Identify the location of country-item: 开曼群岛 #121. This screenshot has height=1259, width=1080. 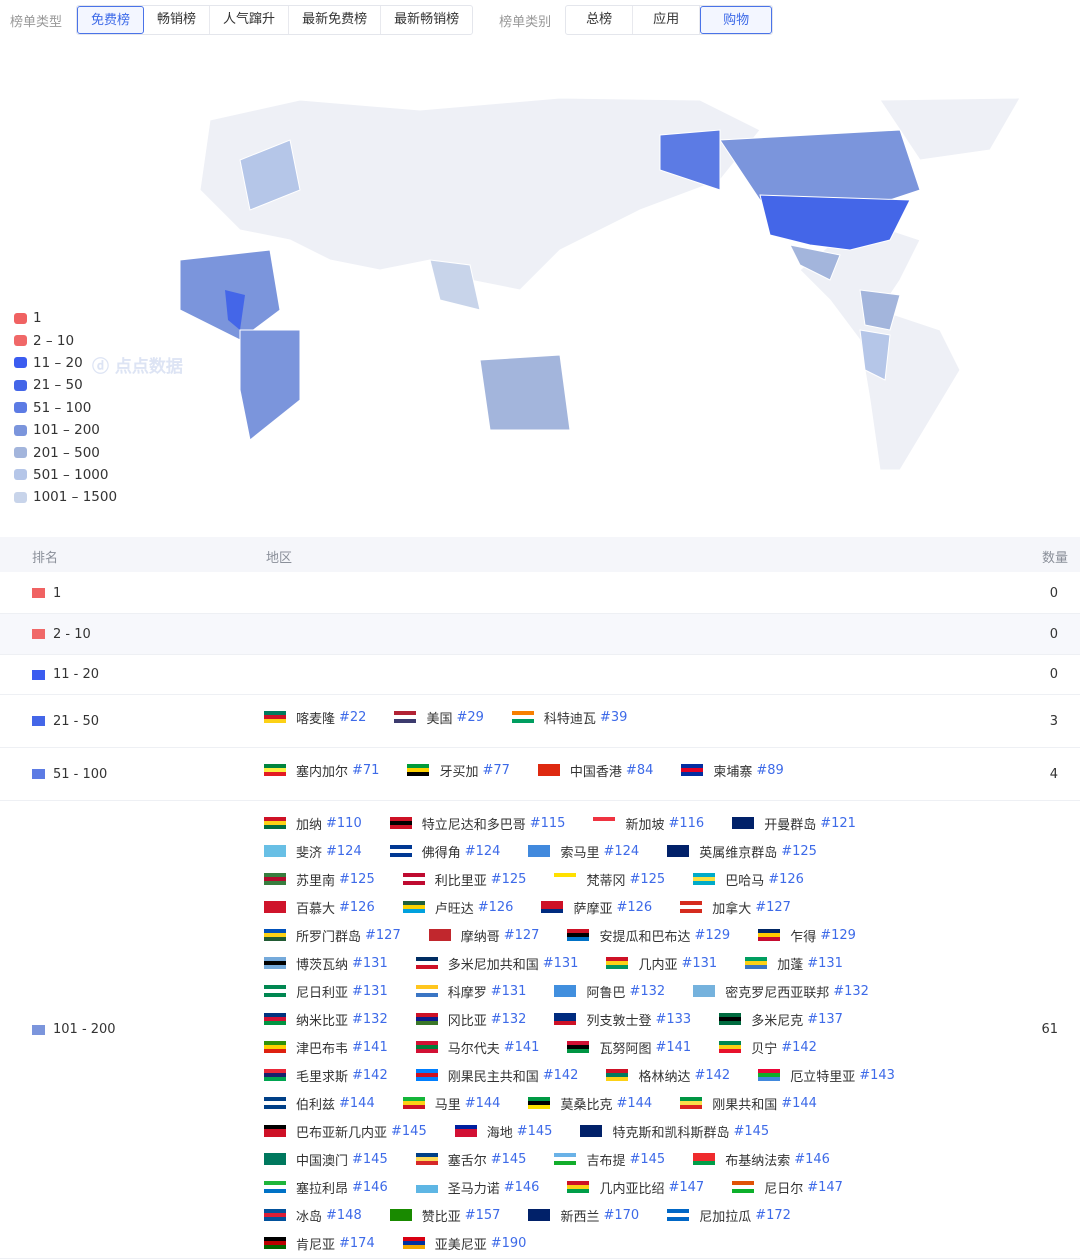
(794, 823).